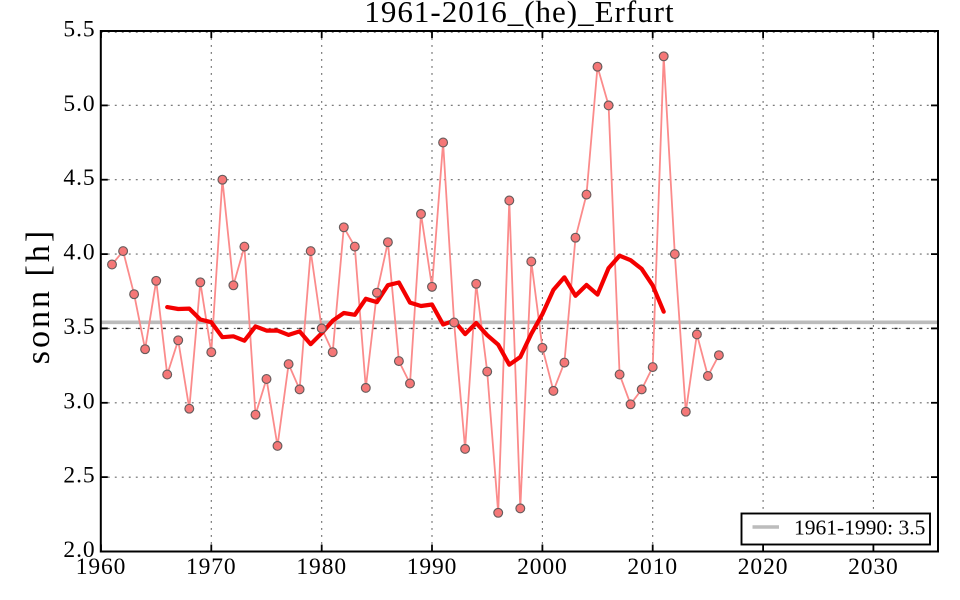  I want to click on svg-text: 2.0, so click(79, 550).